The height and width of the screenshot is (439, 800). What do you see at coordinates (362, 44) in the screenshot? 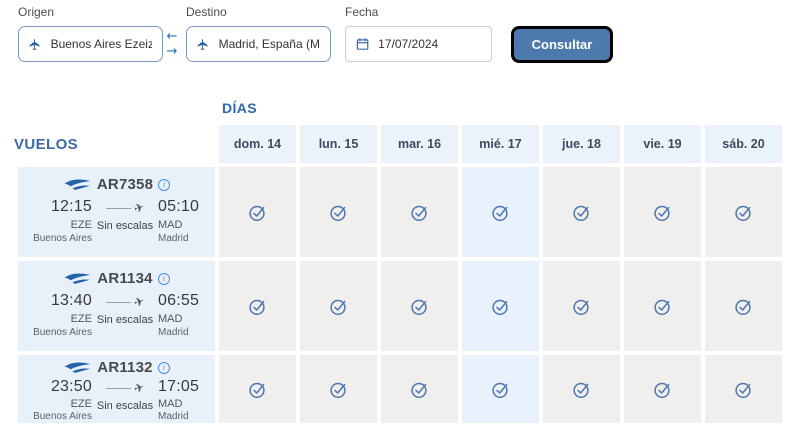
I see `calendar-icon` at bounding box center [362, 44].